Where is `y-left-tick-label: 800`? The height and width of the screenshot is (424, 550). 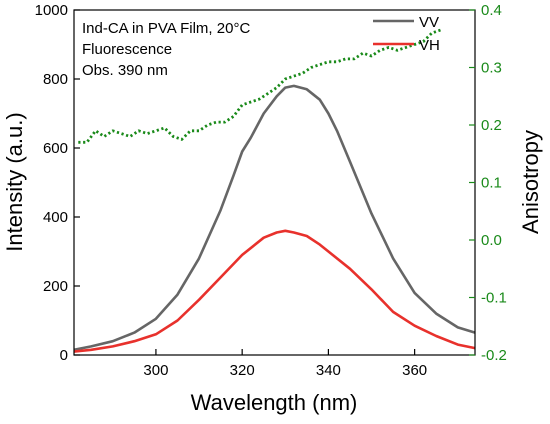
y-left-tick-label: 800 is located at coordinates (55, 79).